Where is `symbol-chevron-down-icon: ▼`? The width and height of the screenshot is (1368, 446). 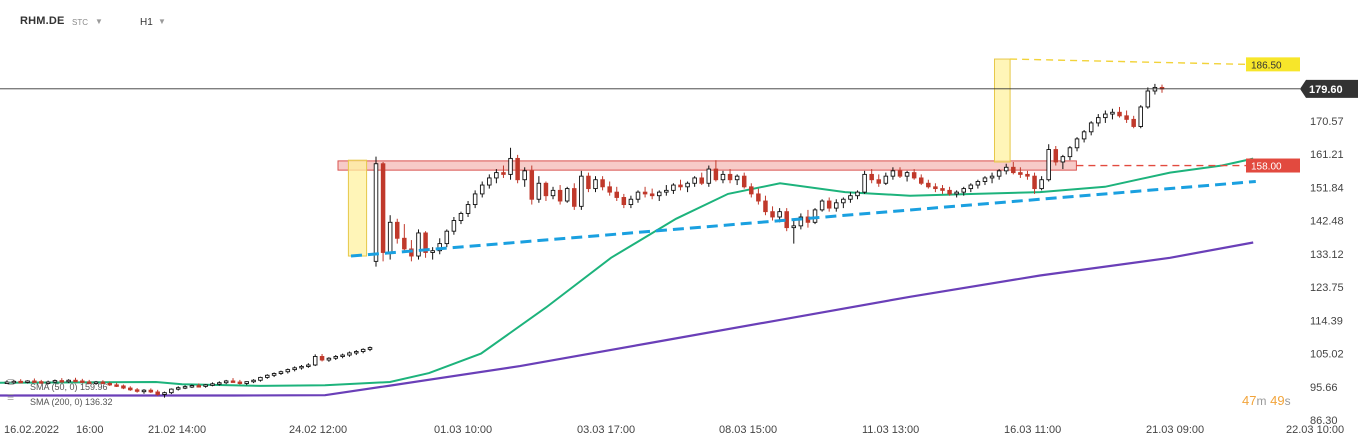
symbol-chevron-down-icon: ▼ is located at coordinates (99, 21).